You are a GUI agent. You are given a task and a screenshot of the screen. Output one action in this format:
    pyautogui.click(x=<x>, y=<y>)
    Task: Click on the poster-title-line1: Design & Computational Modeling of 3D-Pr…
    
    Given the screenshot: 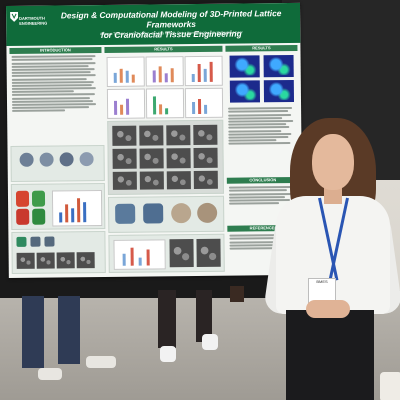 What is the action you would take?
    pyautogui.click(x=171, y=19)
    